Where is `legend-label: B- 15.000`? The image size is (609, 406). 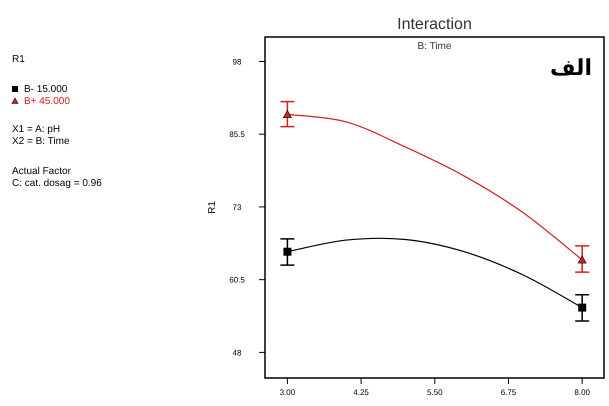 legend-label: B- 15.000 is located at coordinates (46, 89).